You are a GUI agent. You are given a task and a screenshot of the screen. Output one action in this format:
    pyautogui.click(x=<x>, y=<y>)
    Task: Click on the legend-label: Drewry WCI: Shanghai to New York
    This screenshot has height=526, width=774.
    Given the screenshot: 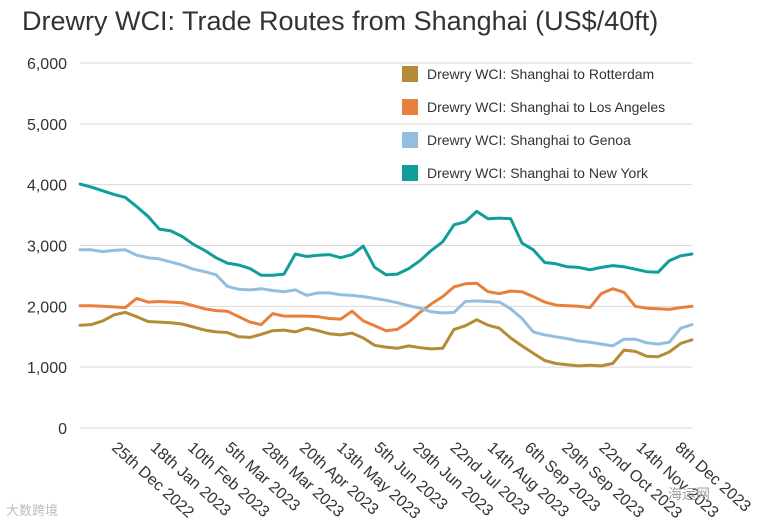 What is the action you would take?
    pyautogui.click(x=538, y=173)
    